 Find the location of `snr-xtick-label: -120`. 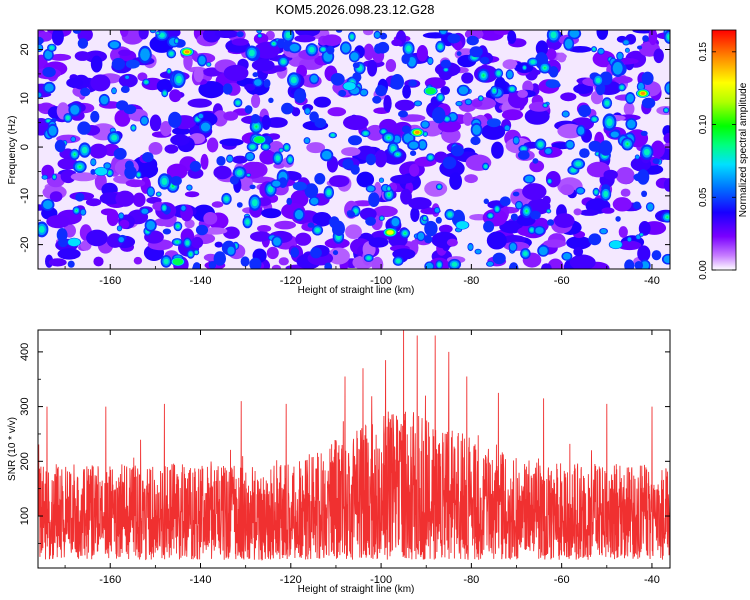

snr-xtick-label: -120 is located at coordinates (291, 580).